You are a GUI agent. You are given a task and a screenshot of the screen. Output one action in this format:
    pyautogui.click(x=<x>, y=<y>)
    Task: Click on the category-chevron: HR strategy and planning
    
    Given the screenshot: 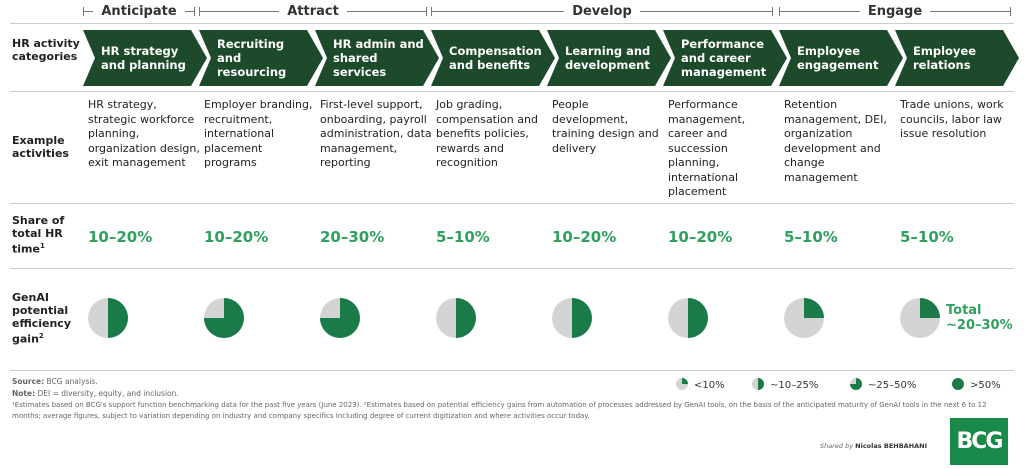 What is the action you would take?
    pyautogui.click(x=145, y=58)
    